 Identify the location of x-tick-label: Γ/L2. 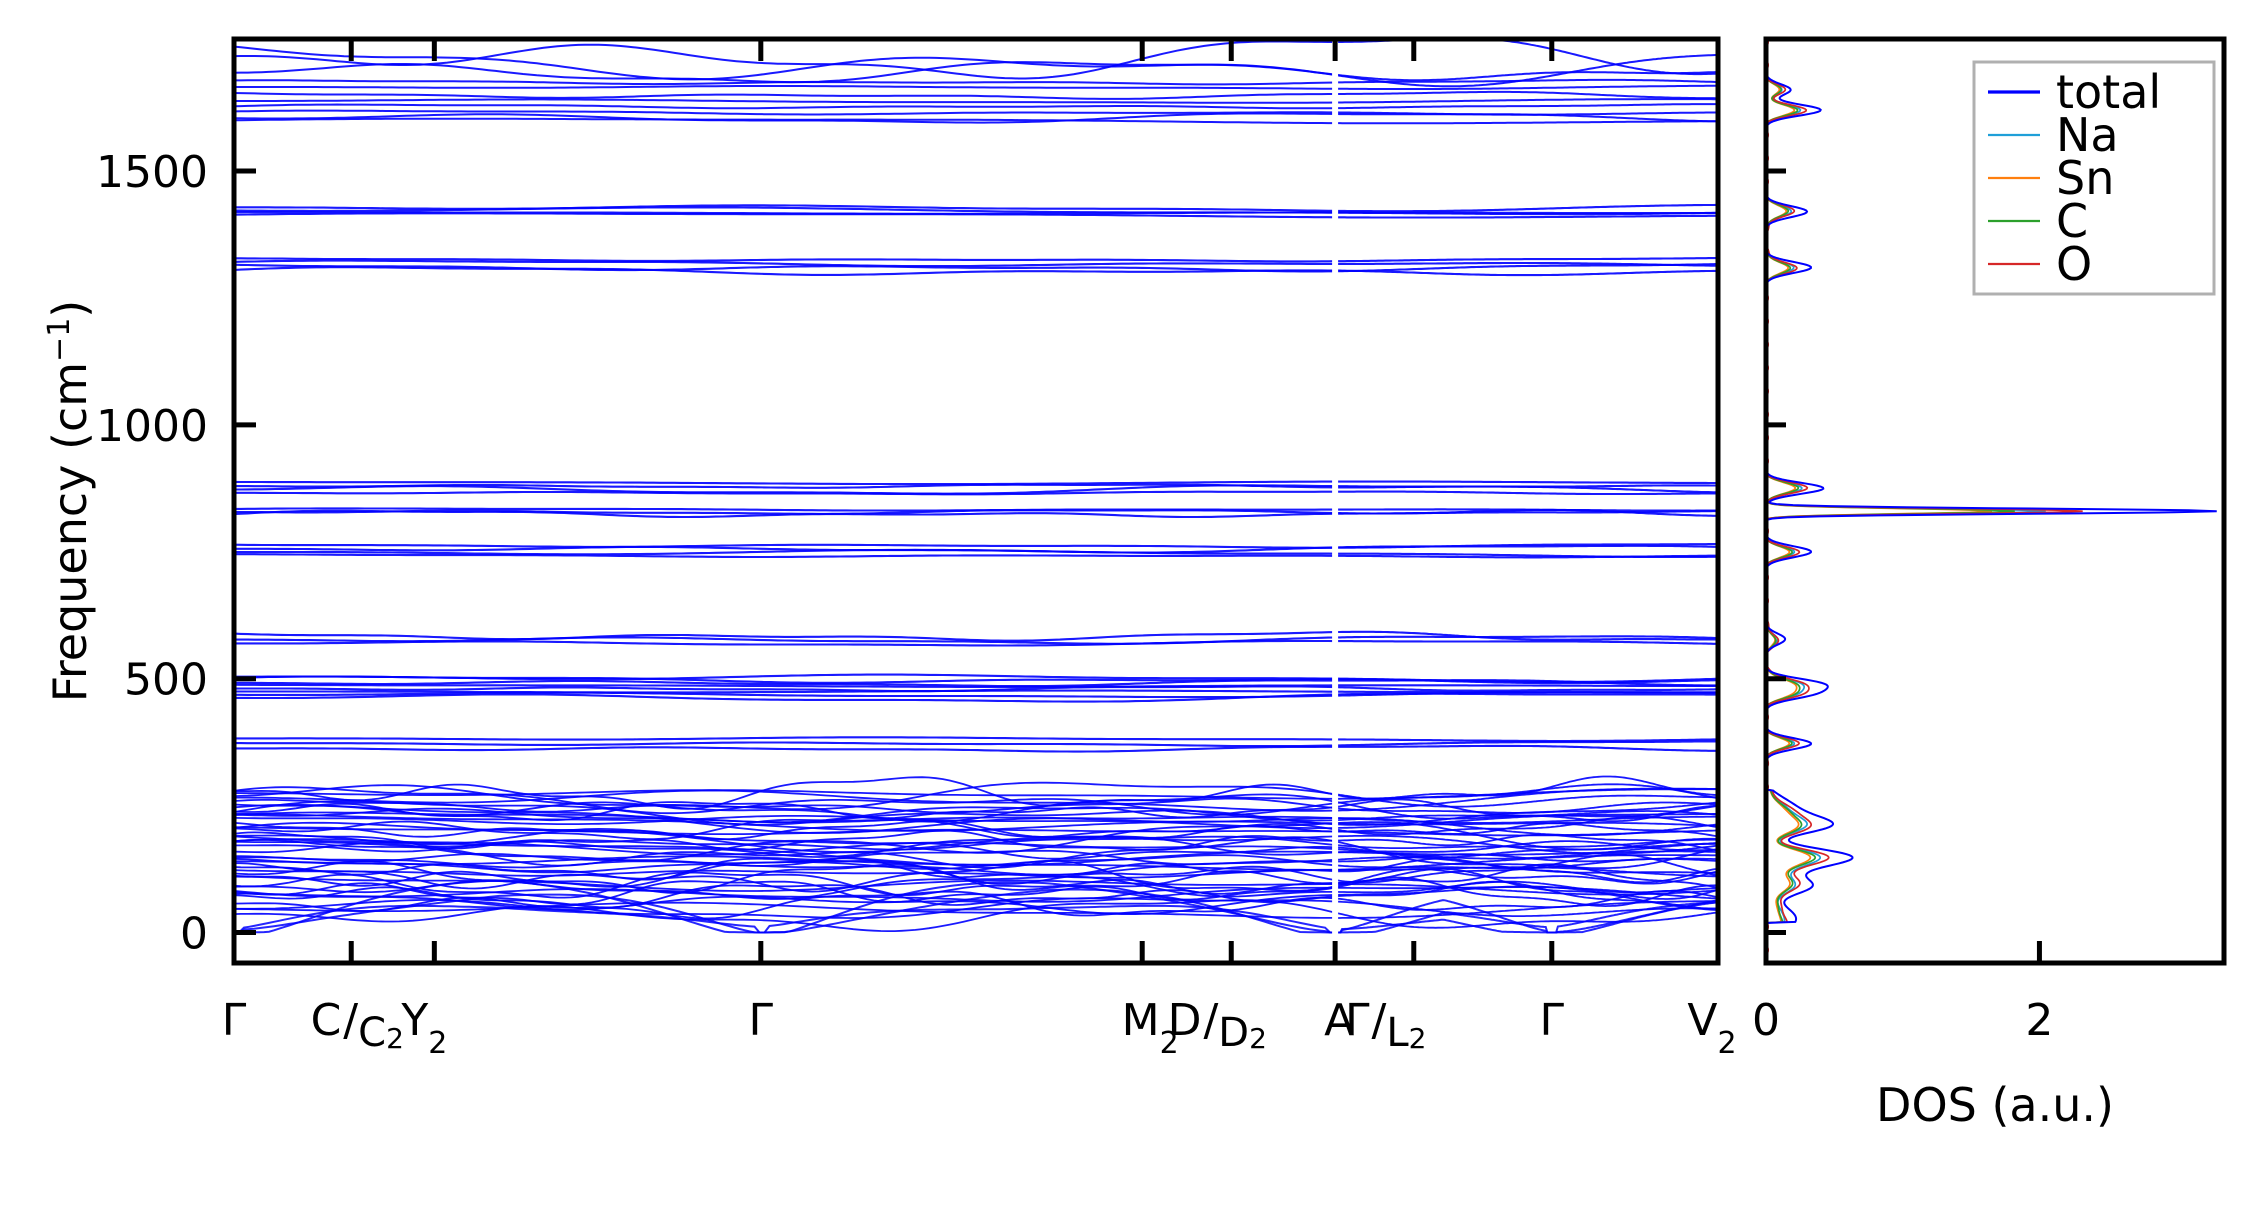
(1385, 1025).